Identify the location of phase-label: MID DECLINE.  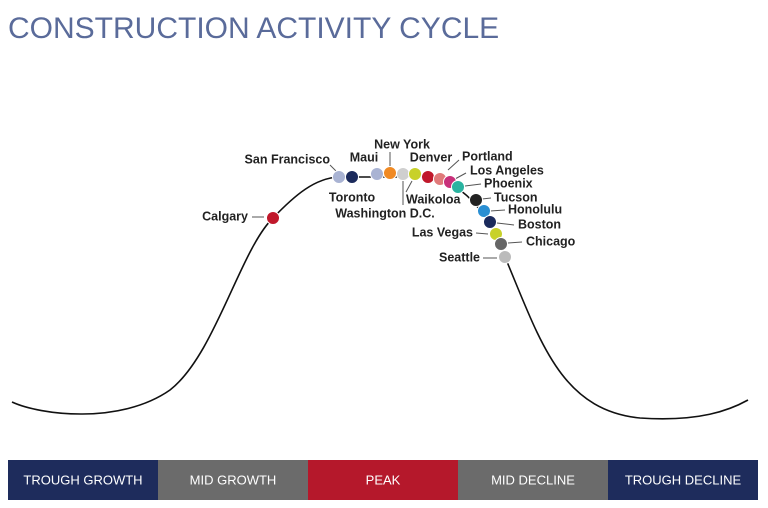
(533, 479).